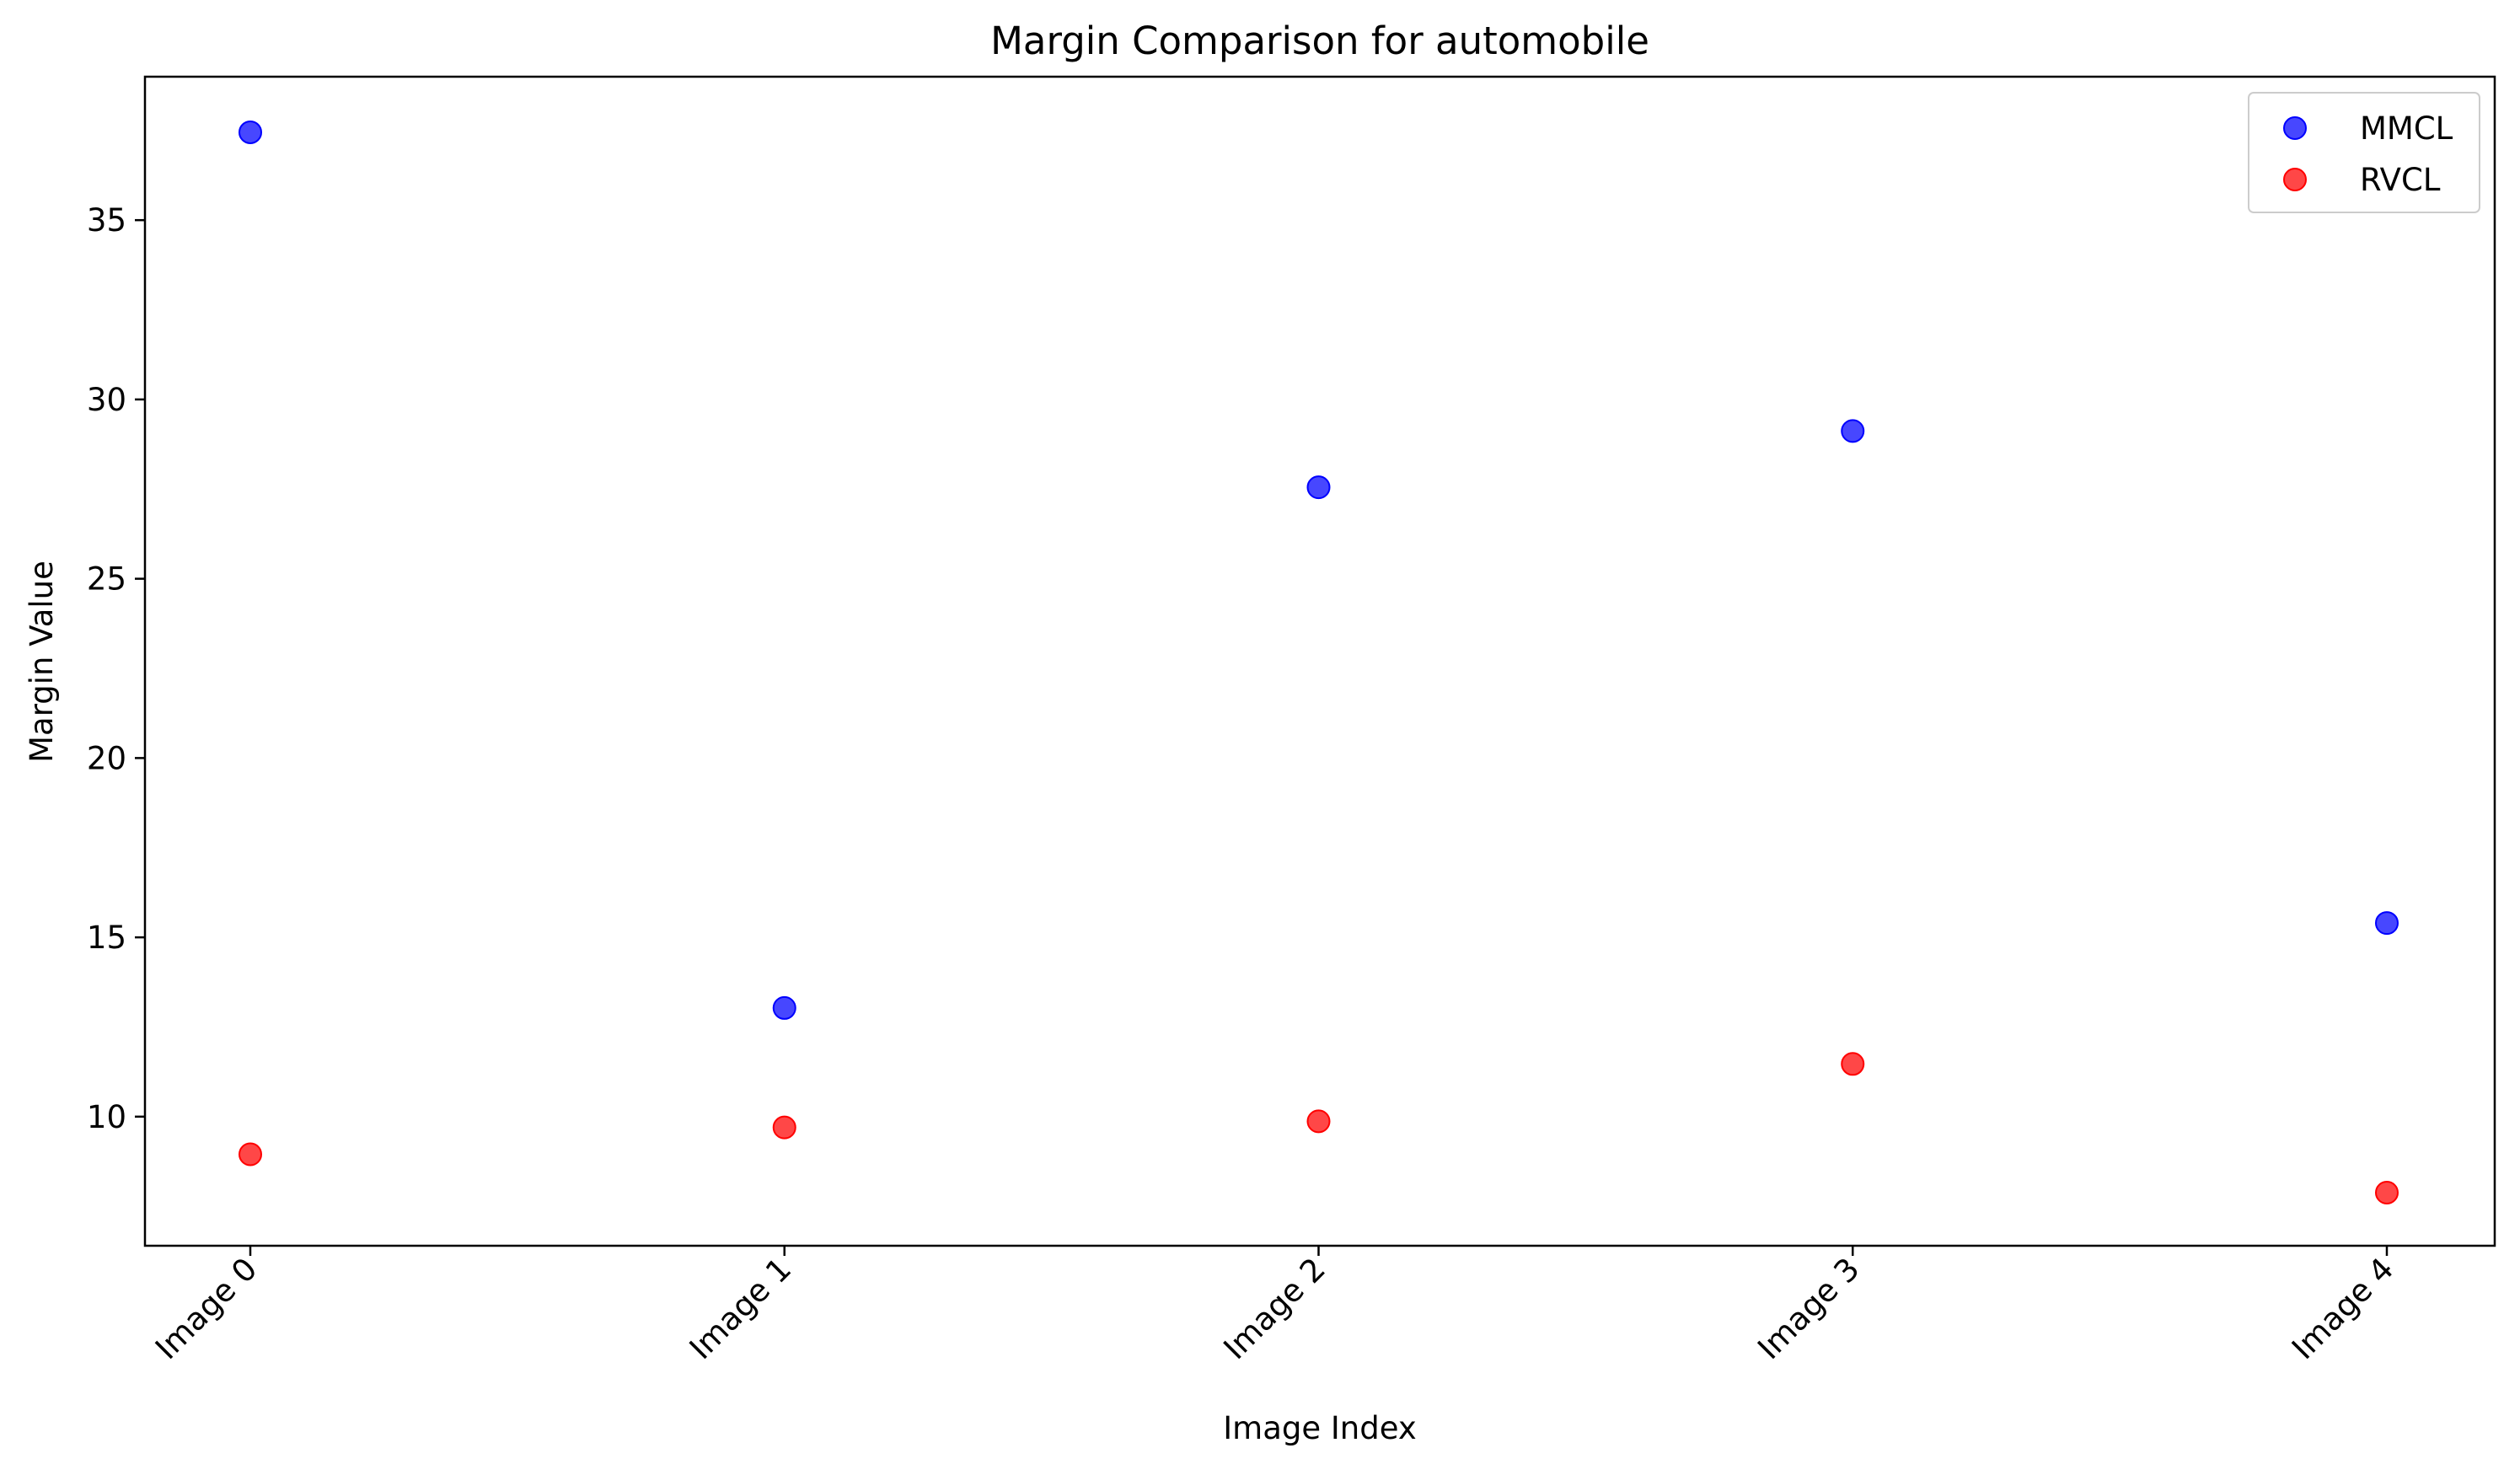  What do you see at coordinates (106, 579) in the screenshot?
I see `y-tick-label: 25` at bounding box center [106, 579].